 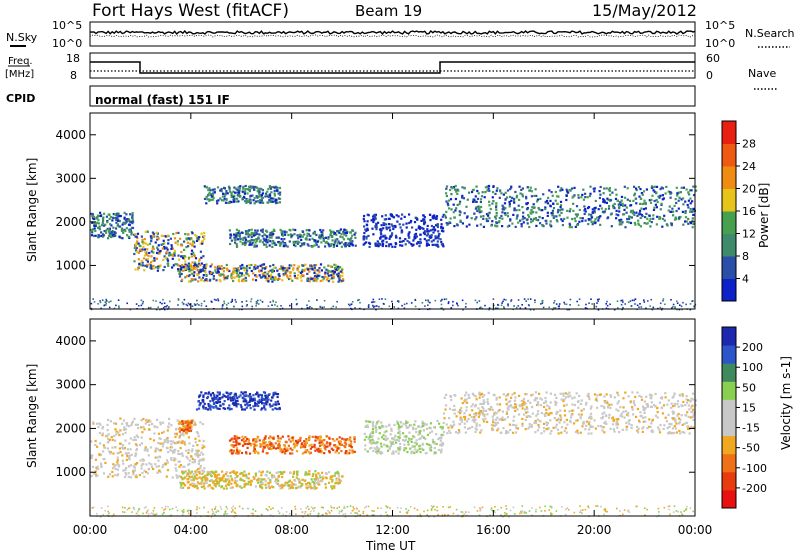 What do you see at coordinates (749, 189) in the screenshot?
I see `colorbar-tick-label: 20` at bounding box center [749, 189].